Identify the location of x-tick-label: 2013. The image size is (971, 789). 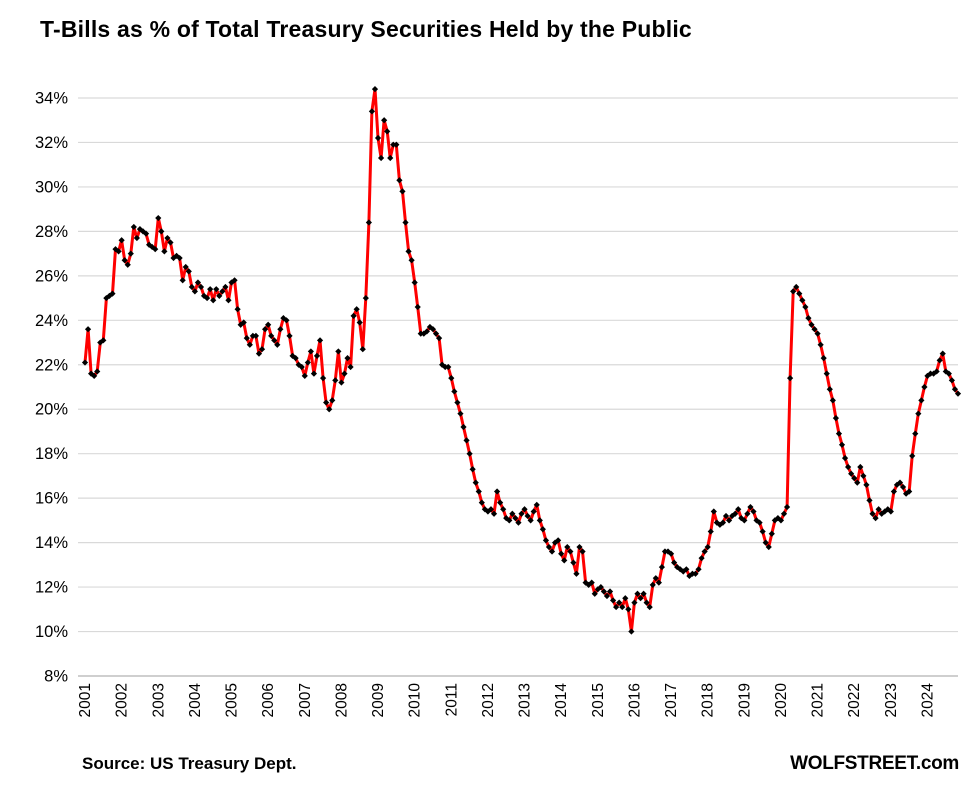
(525, 700).